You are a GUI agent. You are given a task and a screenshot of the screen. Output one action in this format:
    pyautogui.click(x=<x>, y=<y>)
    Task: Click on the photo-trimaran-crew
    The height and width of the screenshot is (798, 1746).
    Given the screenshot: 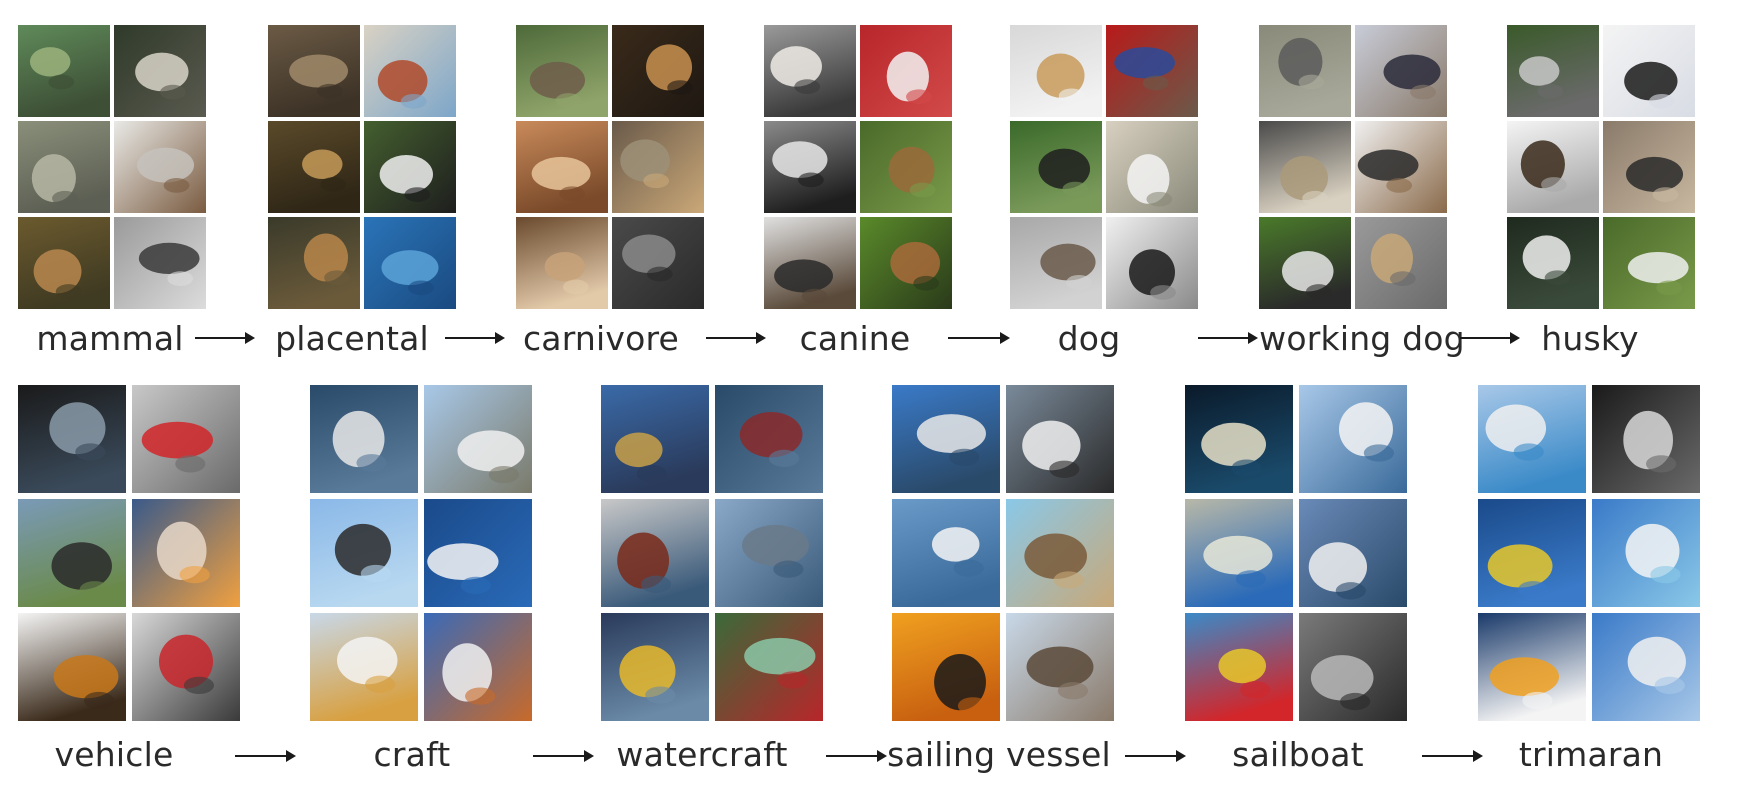 What is the action you would take?
    pyautogui.click(x=1646, y=667)
    